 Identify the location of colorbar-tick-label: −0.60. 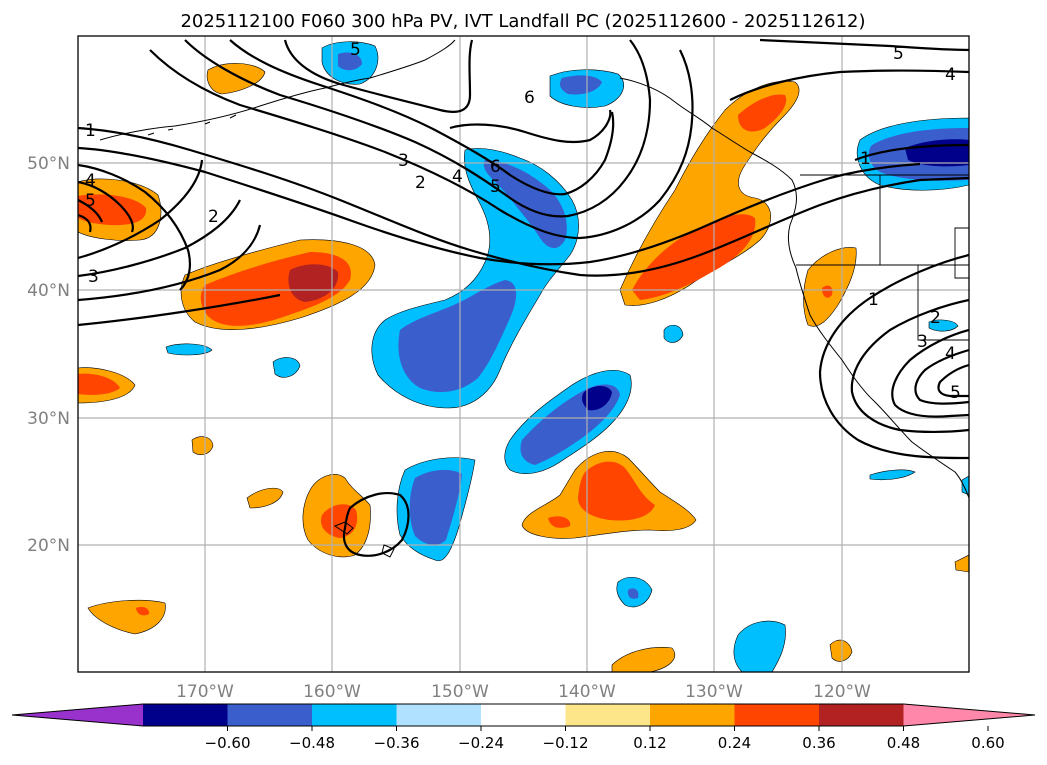
(228, 743).